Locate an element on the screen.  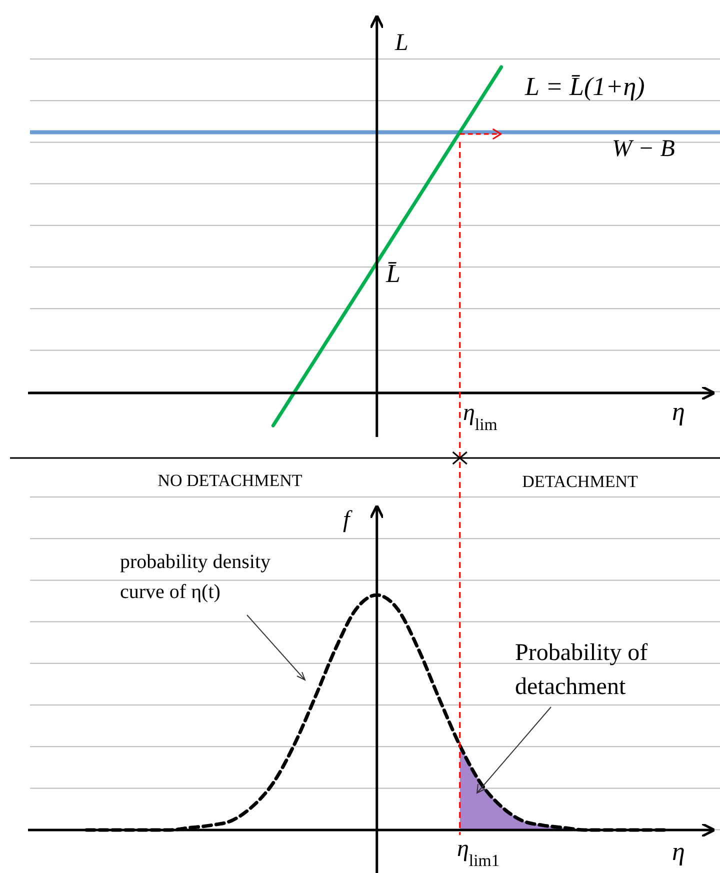
annotation: Probability of detachment is located at coordinates (581, 670).